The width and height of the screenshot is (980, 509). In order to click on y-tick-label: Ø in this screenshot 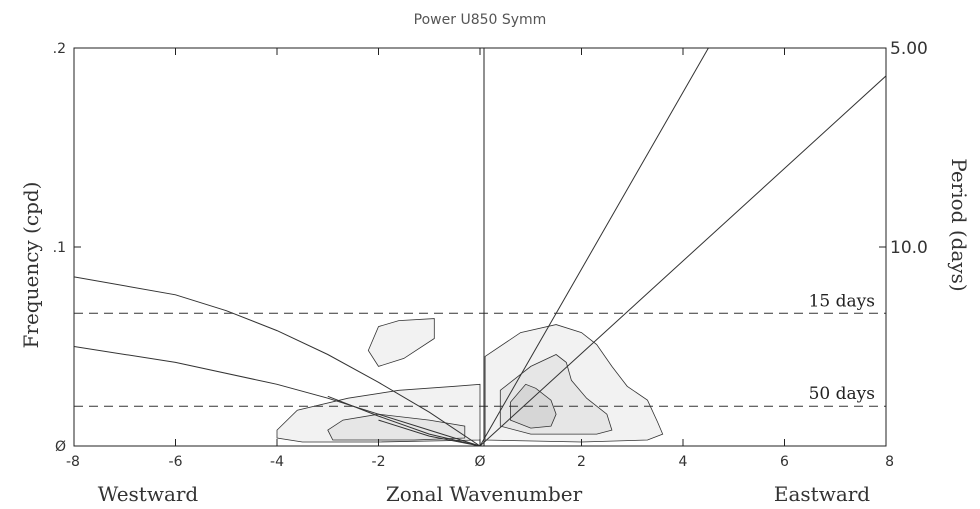, I will do `click(60, 447)`.